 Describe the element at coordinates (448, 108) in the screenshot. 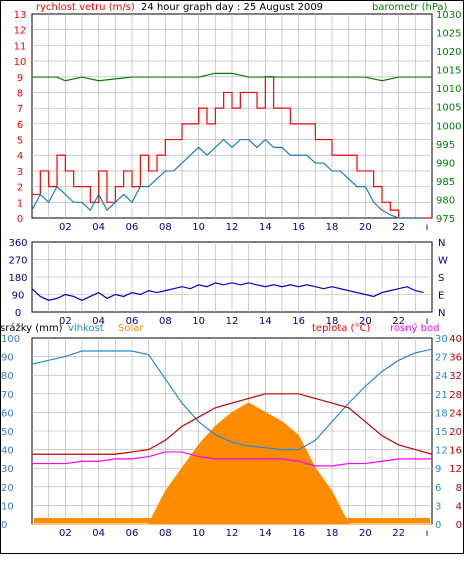

I see `pressure-y-tick: 1005` at that location.